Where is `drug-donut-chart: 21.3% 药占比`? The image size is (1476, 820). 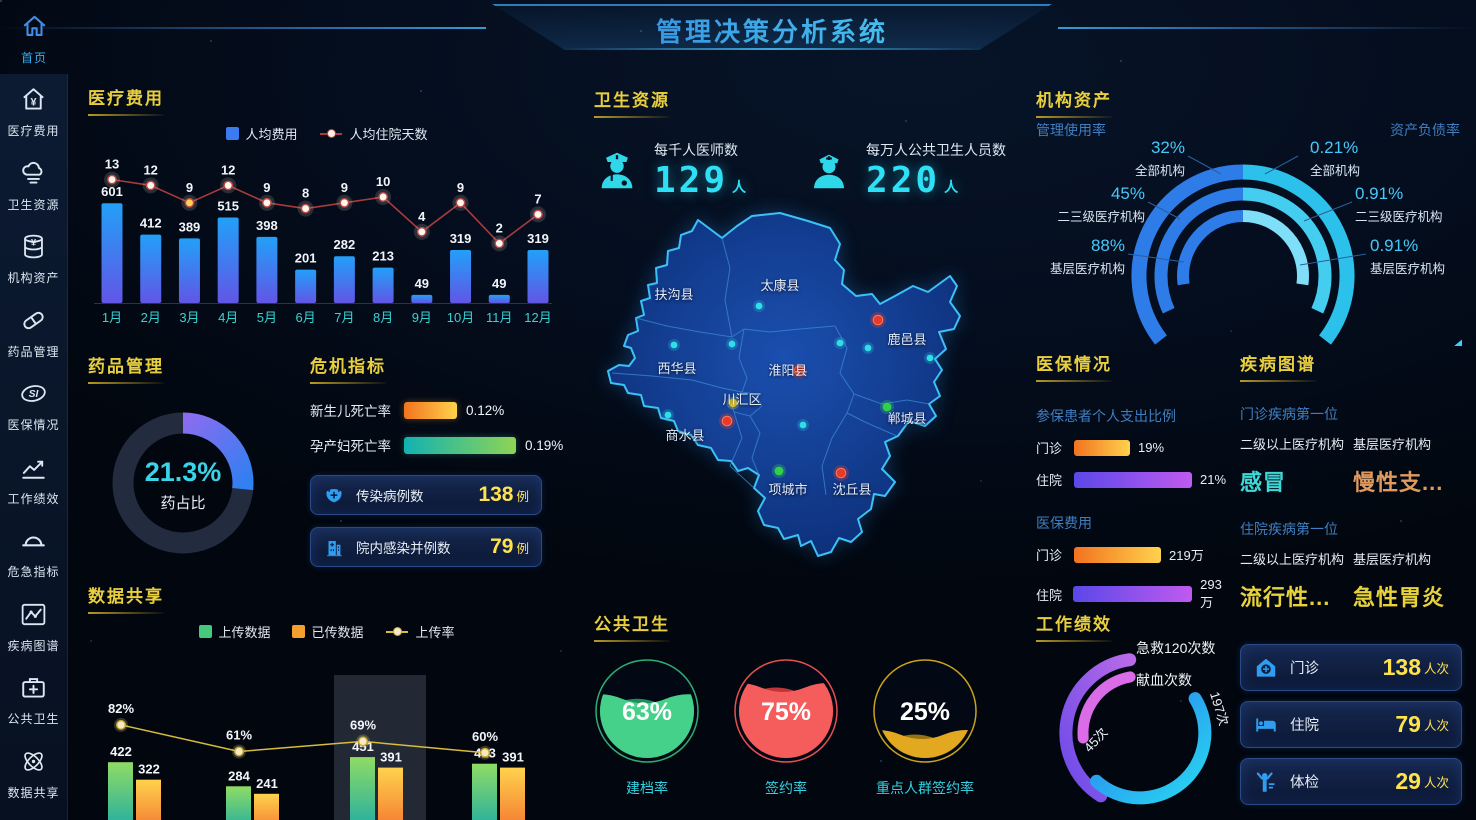 drug-donut-chart: 21.3% 药占比 is located at coordinates (199, 485).